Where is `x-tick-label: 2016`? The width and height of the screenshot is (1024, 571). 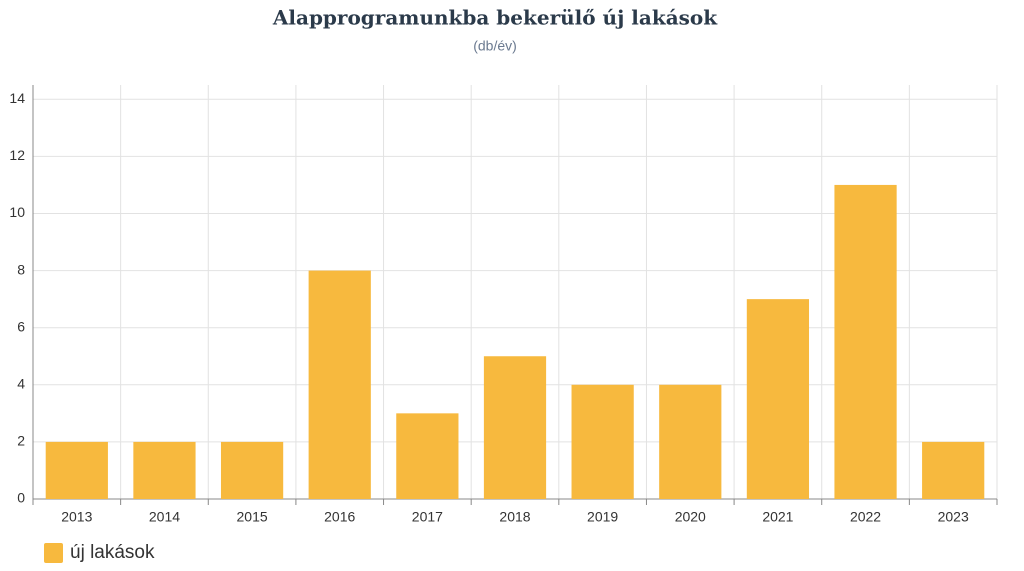 x-tick-label: 2016 is located at coordinates (339, 517).